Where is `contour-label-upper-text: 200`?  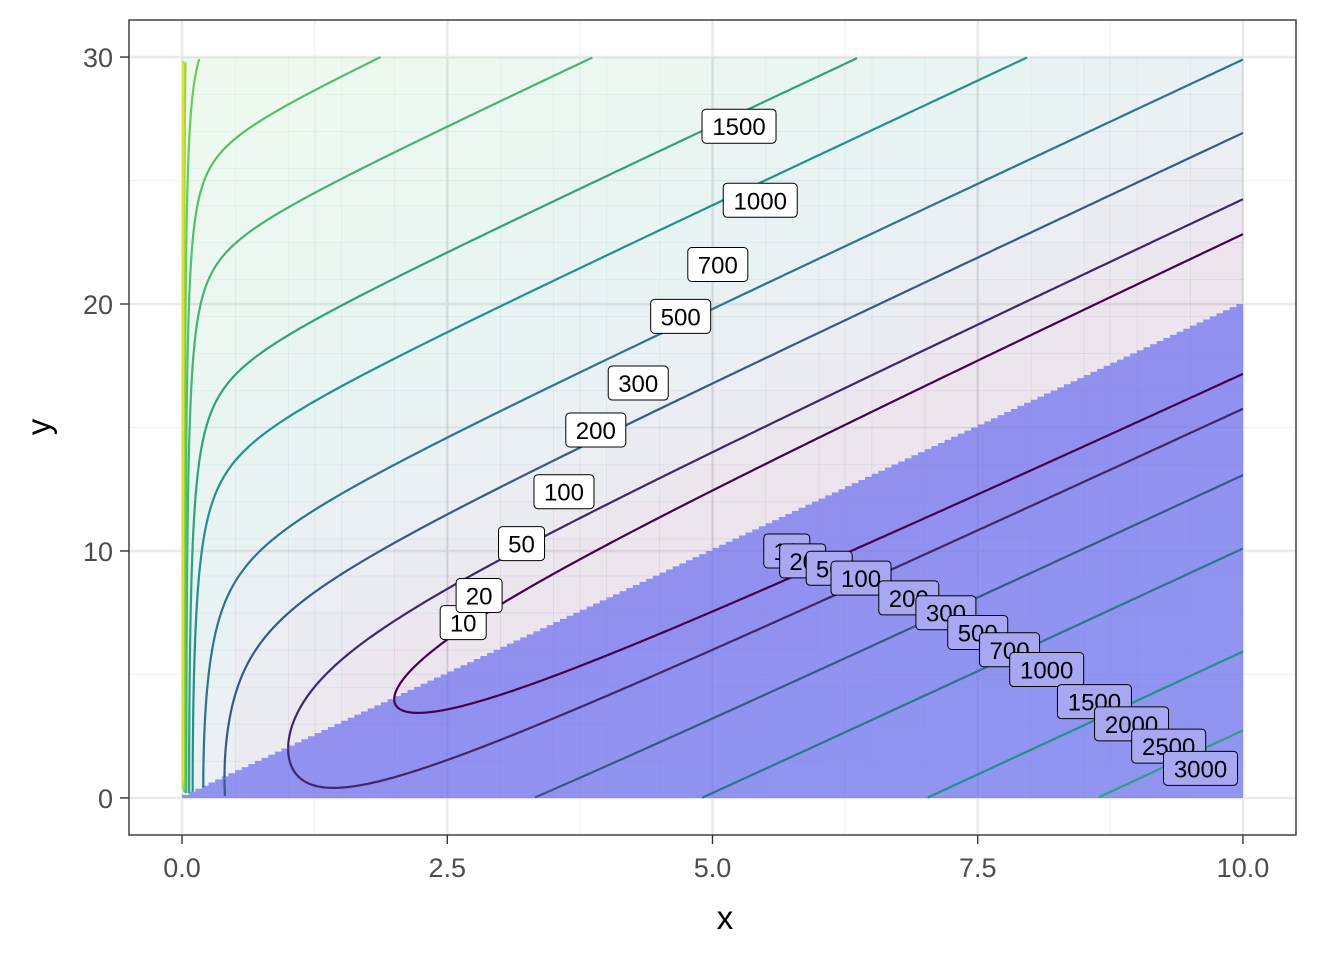 contour-label-upper-text: 200 is located at coordinates (596, 431).